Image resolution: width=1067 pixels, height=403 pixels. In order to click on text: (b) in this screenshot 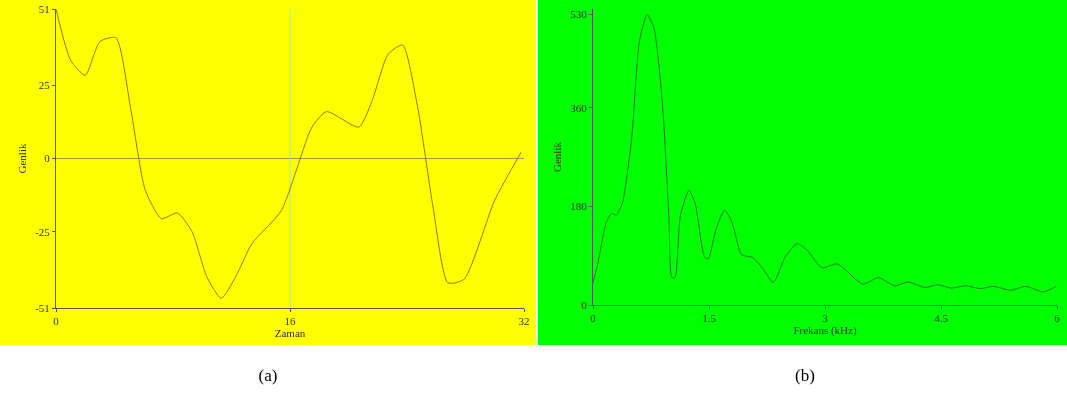, I will do `click(805, 376)`.